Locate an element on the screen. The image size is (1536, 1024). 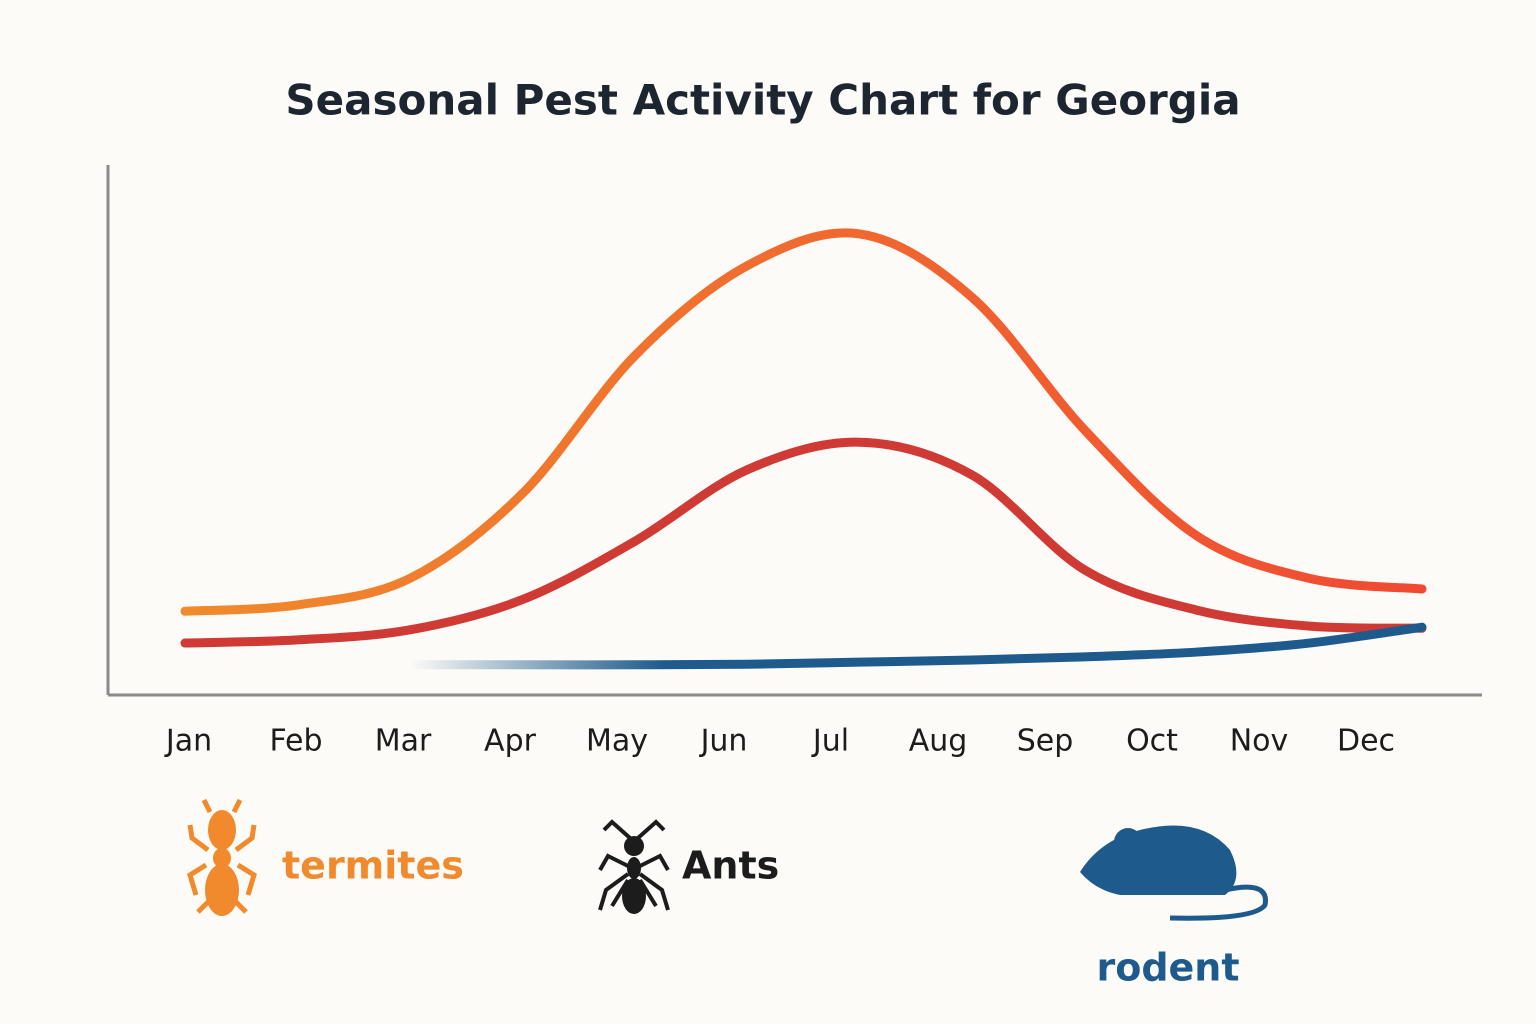
x-tick-label: Jun is located at coordinates (723, 741).